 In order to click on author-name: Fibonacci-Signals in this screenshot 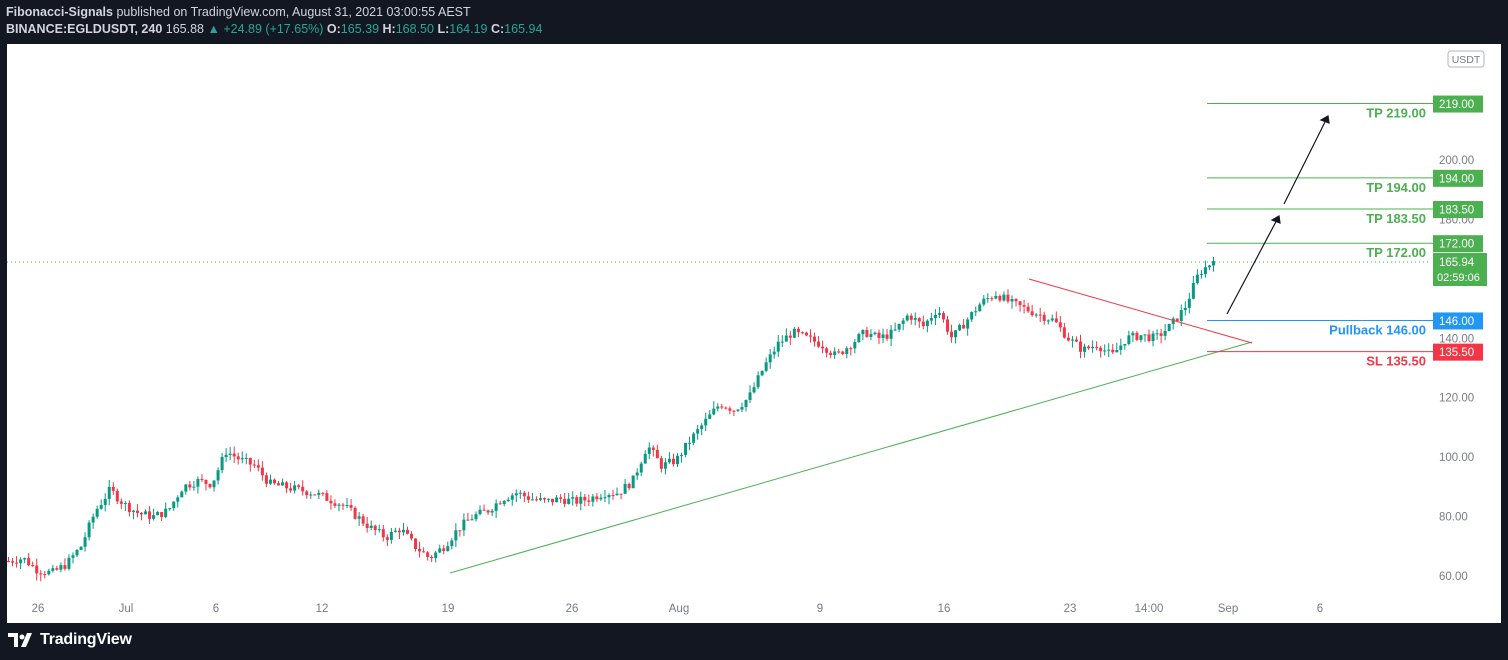, I will do `click(59, 12)`.